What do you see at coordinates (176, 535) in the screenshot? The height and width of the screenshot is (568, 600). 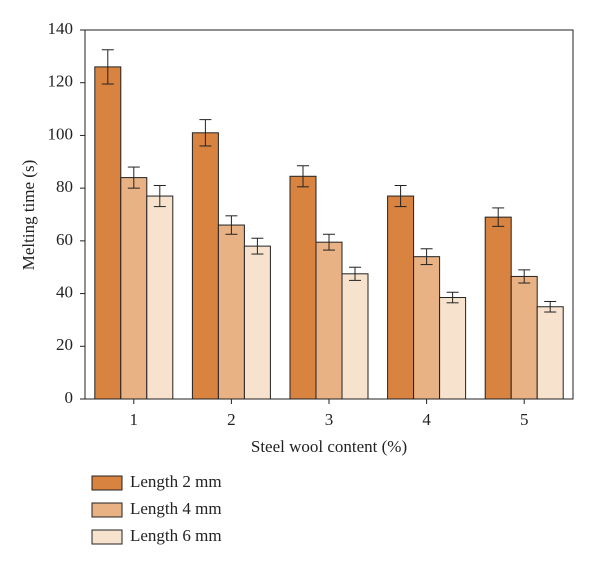 I see `legend-label: Length 6 mm` at bounding box center [176, 535].